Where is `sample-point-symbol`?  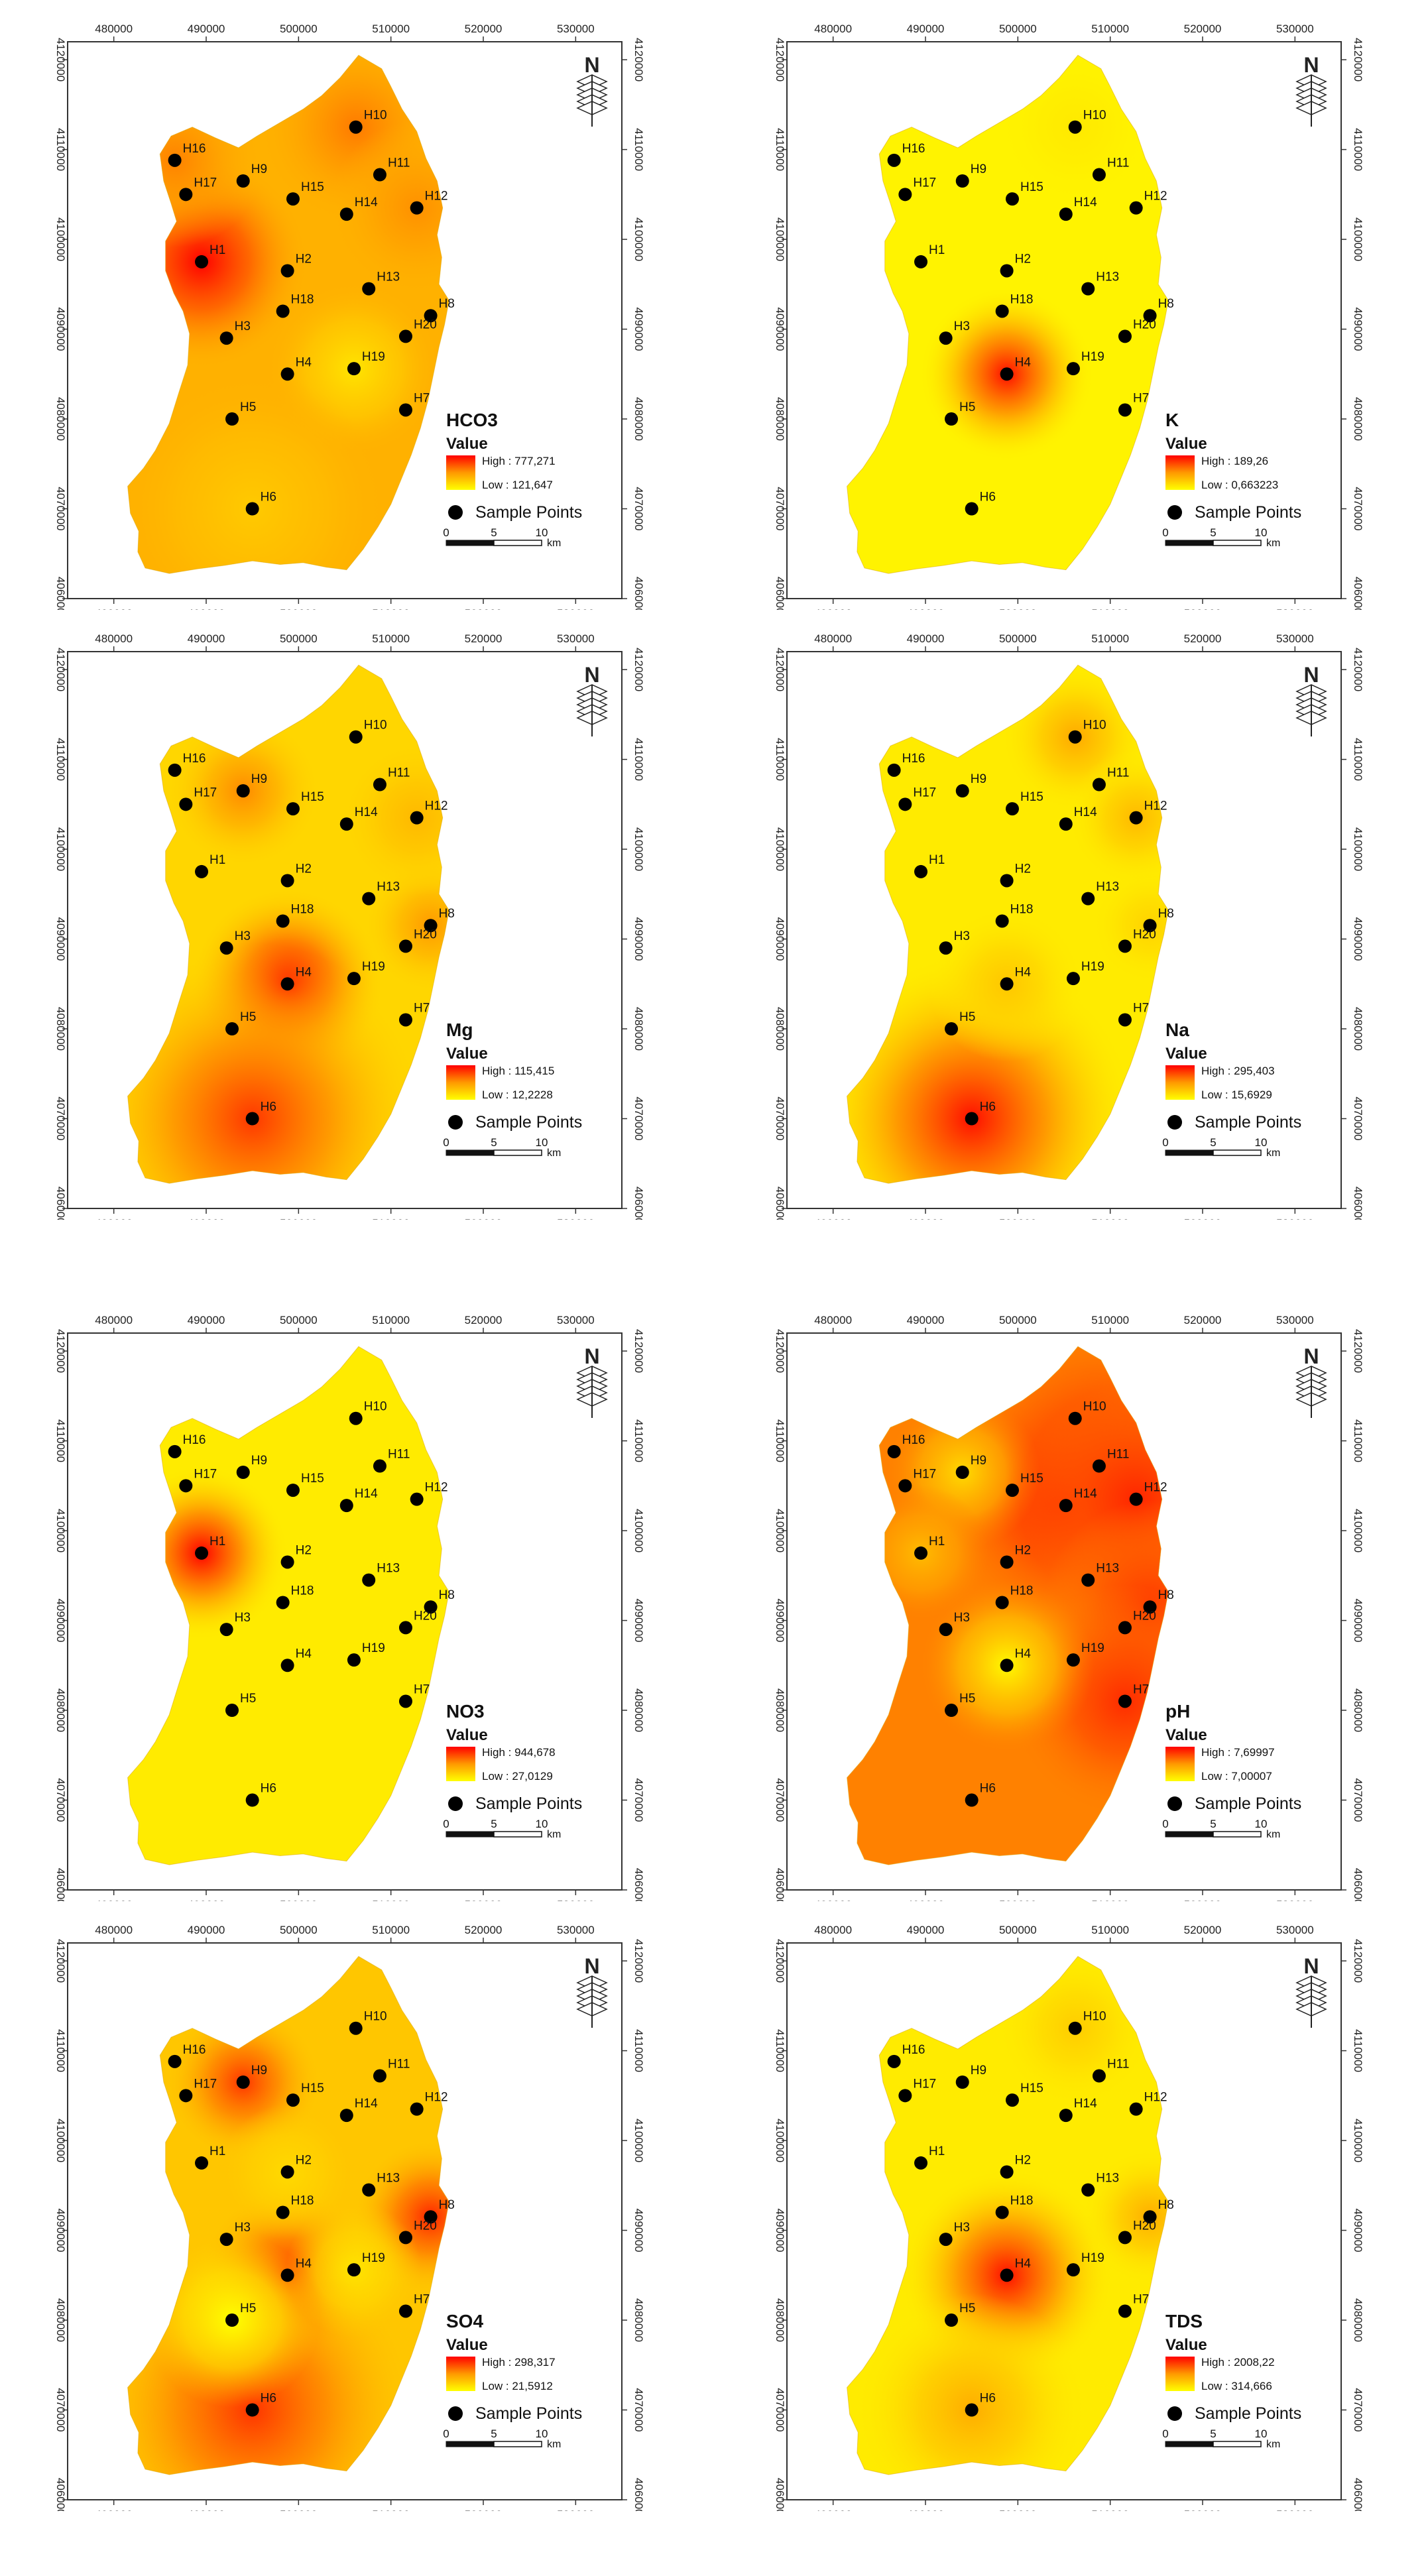
sample-point-symbol is located at coordinates (1174, 1803).